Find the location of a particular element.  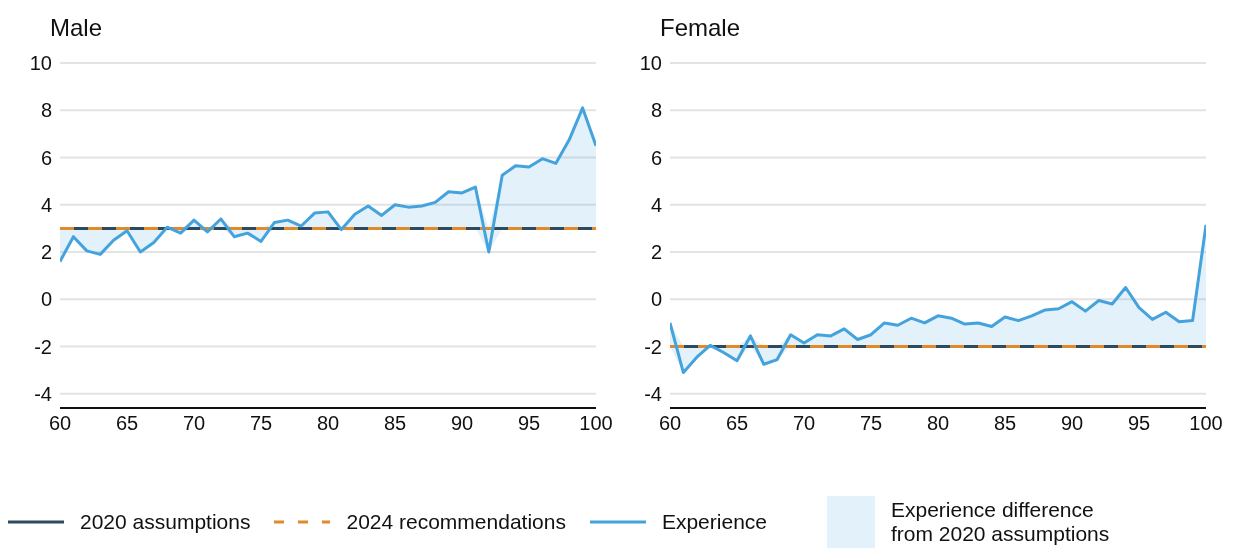

chart-title: Female is located at coordinates (700, 28).